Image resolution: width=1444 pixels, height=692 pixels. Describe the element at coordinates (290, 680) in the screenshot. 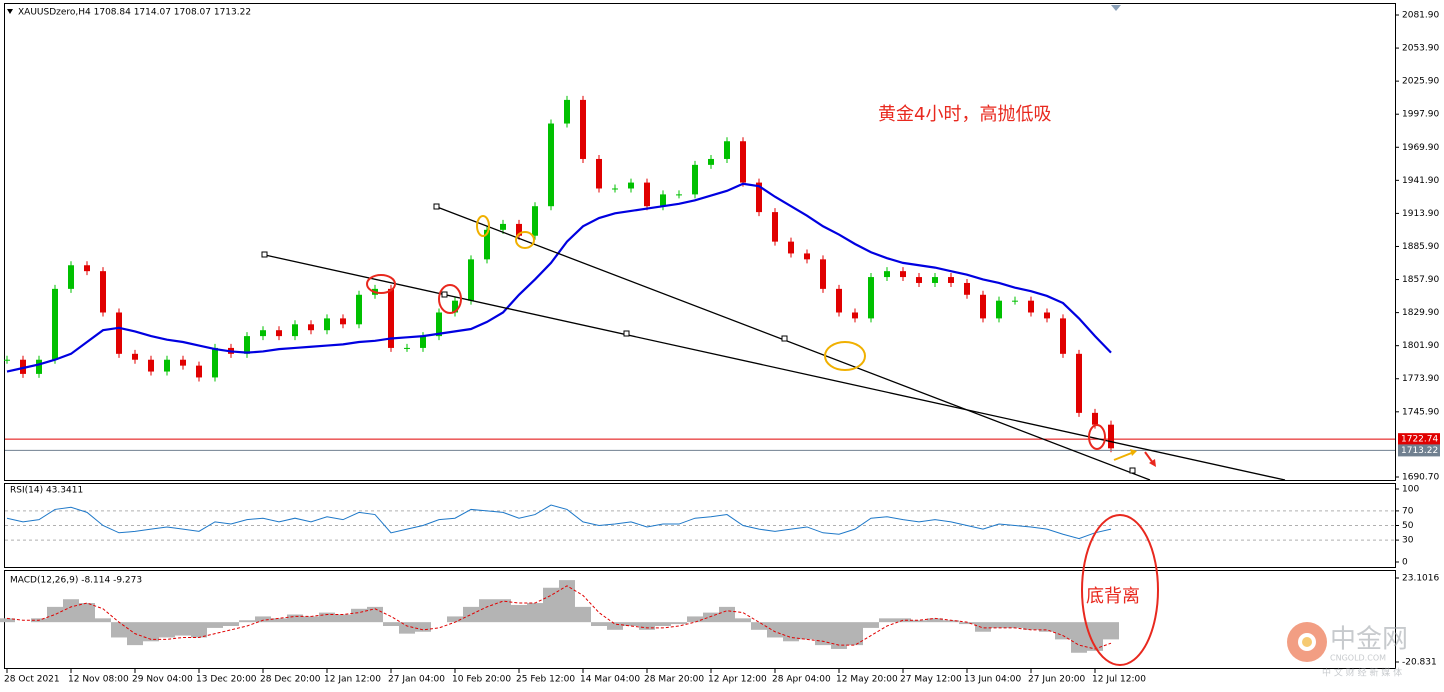

I see `x-tick-label: 28 Dec 20:00` at that location.